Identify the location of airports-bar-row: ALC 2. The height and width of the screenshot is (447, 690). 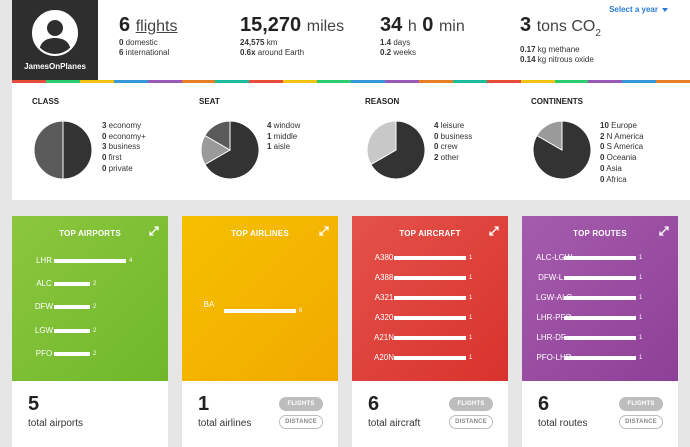
(90, 284).